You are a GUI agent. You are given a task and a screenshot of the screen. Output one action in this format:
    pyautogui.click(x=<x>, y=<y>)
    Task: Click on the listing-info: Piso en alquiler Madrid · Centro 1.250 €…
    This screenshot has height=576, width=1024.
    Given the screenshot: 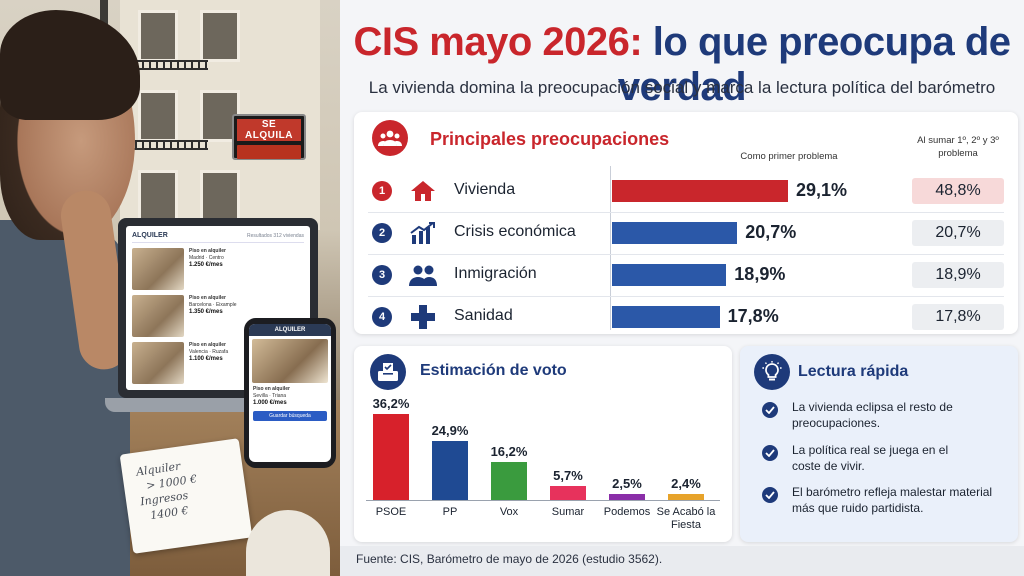 What is the action you would take?
    pyautogui.click(x=207, y=269)
    